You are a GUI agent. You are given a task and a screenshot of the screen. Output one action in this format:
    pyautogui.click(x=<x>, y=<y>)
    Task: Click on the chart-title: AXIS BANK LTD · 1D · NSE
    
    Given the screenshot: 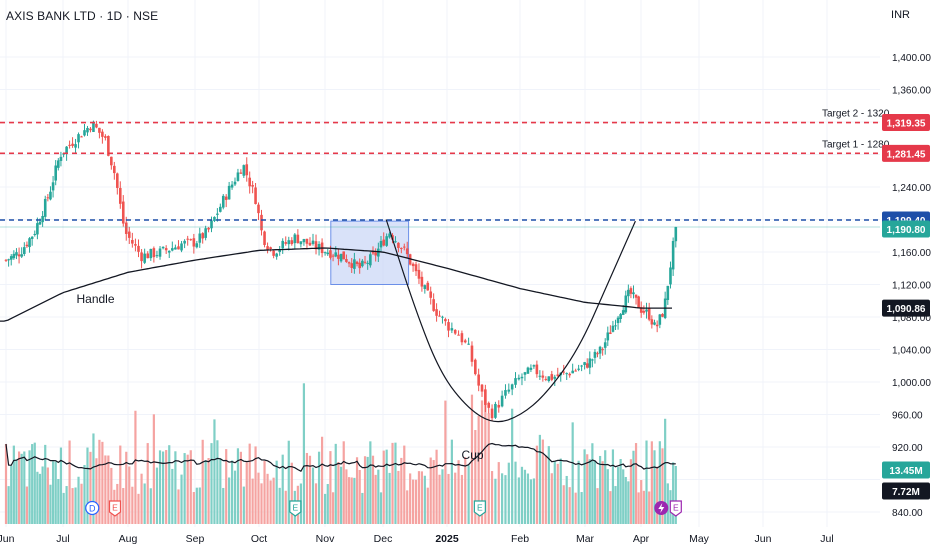 What is the action you would take?
    pyautogui.click(x=82, y=16)
    